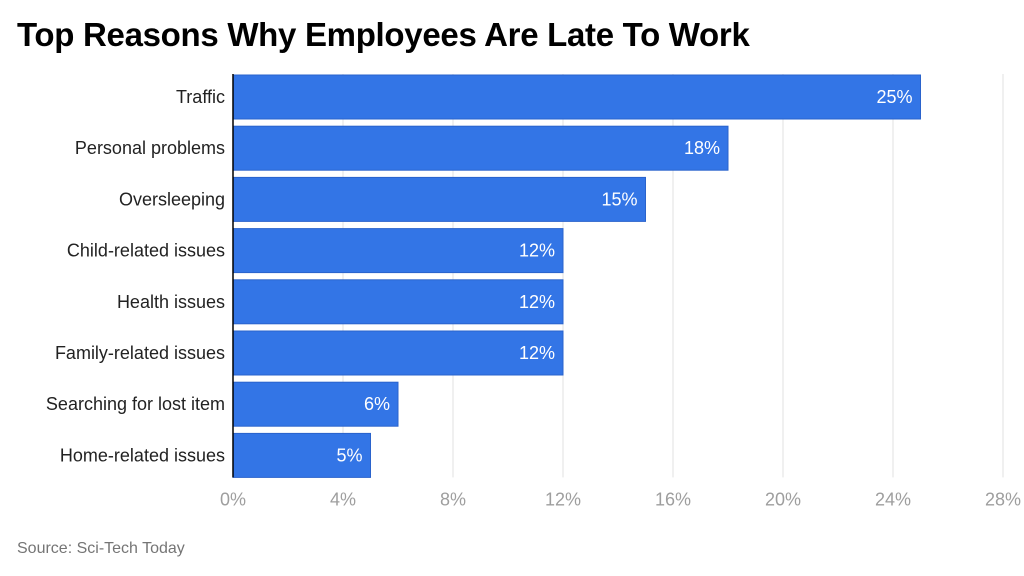 Image resolution: width=1024 pixels, height=576 pixels. What do you see at coordinates (172, 199) in the screenshot?
I see `category-label: Oversleeping` at bounding box center [172, 199].